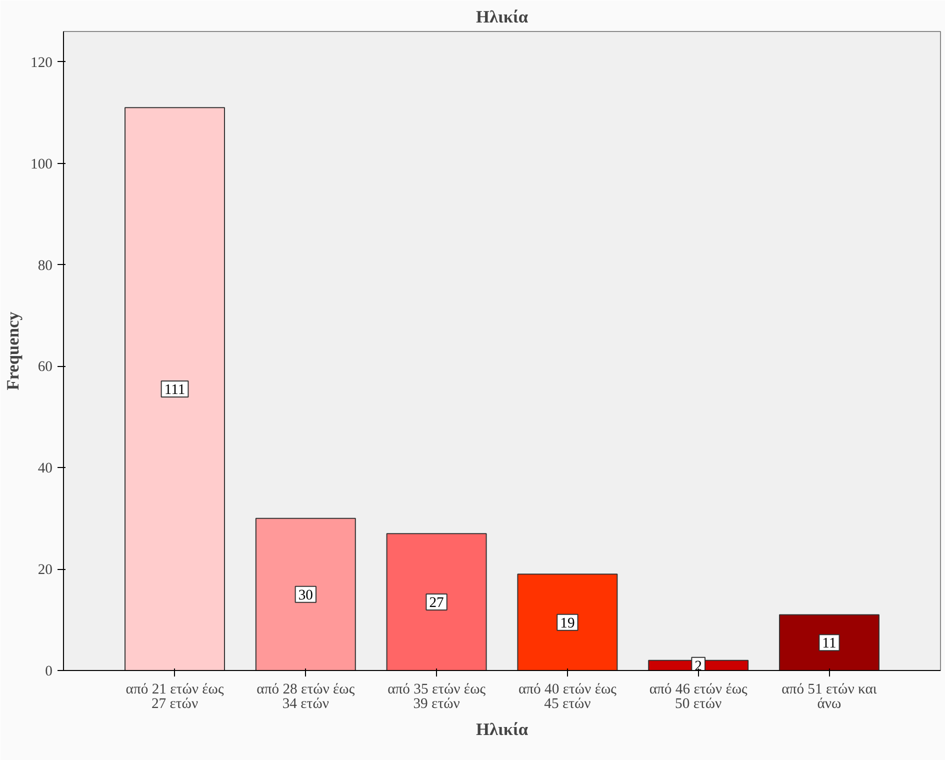 The image size is (951, 767). What do you see at coordinates (45, 570) in the screenshot?
I see `y-tick-label: 20` at bounding box center [45, 570].